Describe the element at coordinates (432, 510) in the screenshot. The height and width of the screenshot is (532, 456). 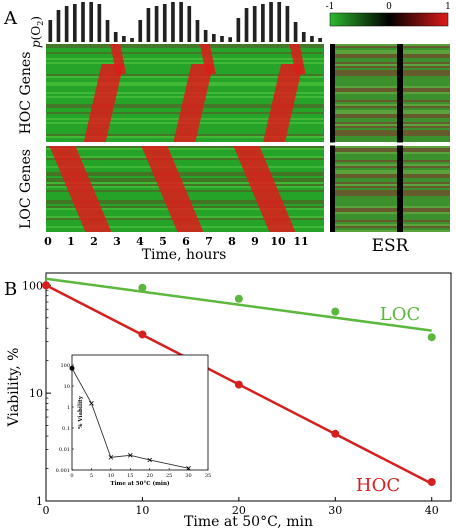
I see `x-tick-label: 40` at that location.